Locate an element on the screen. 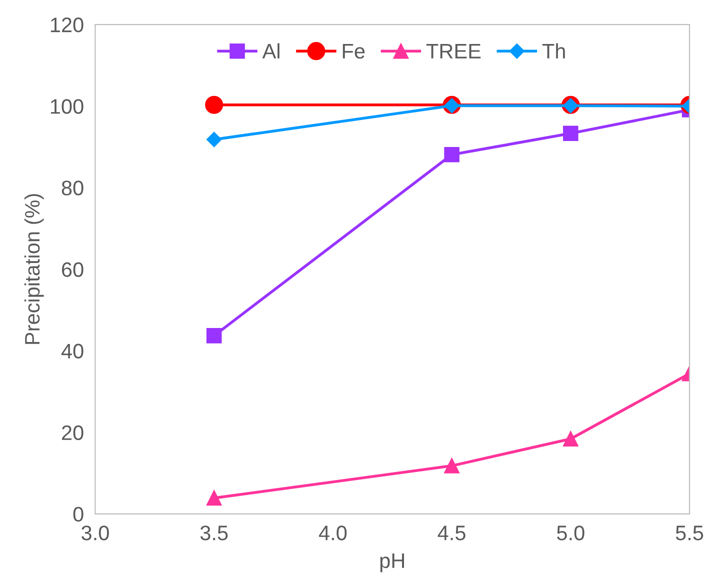  x-tick-label: 5.5 is located at coordinates (690, 533).